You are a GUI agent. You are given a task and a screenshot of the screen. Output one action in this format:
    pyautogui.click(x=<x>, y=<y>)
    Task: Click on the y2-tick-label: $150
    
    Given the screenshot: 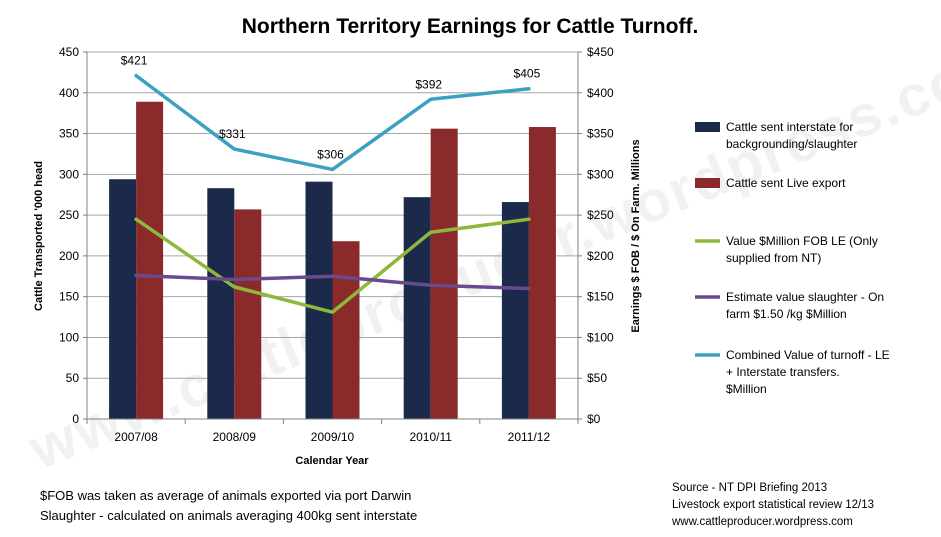 What is the action you would take?
    pyautogui.click(x=600, y=297)
    